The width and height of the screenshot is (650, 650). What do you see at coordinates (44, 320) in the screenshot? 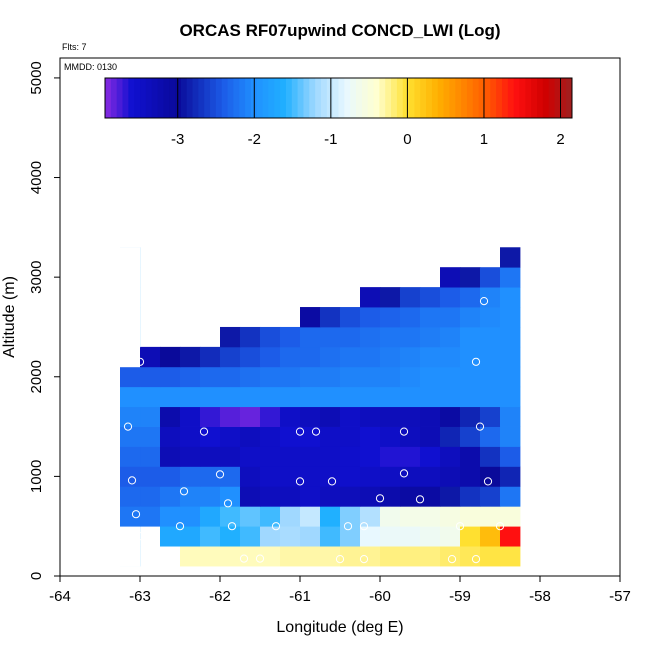
I see `y-axis: 0 1000 2000 3000 4000 5000` at bounding box center [44, 320].